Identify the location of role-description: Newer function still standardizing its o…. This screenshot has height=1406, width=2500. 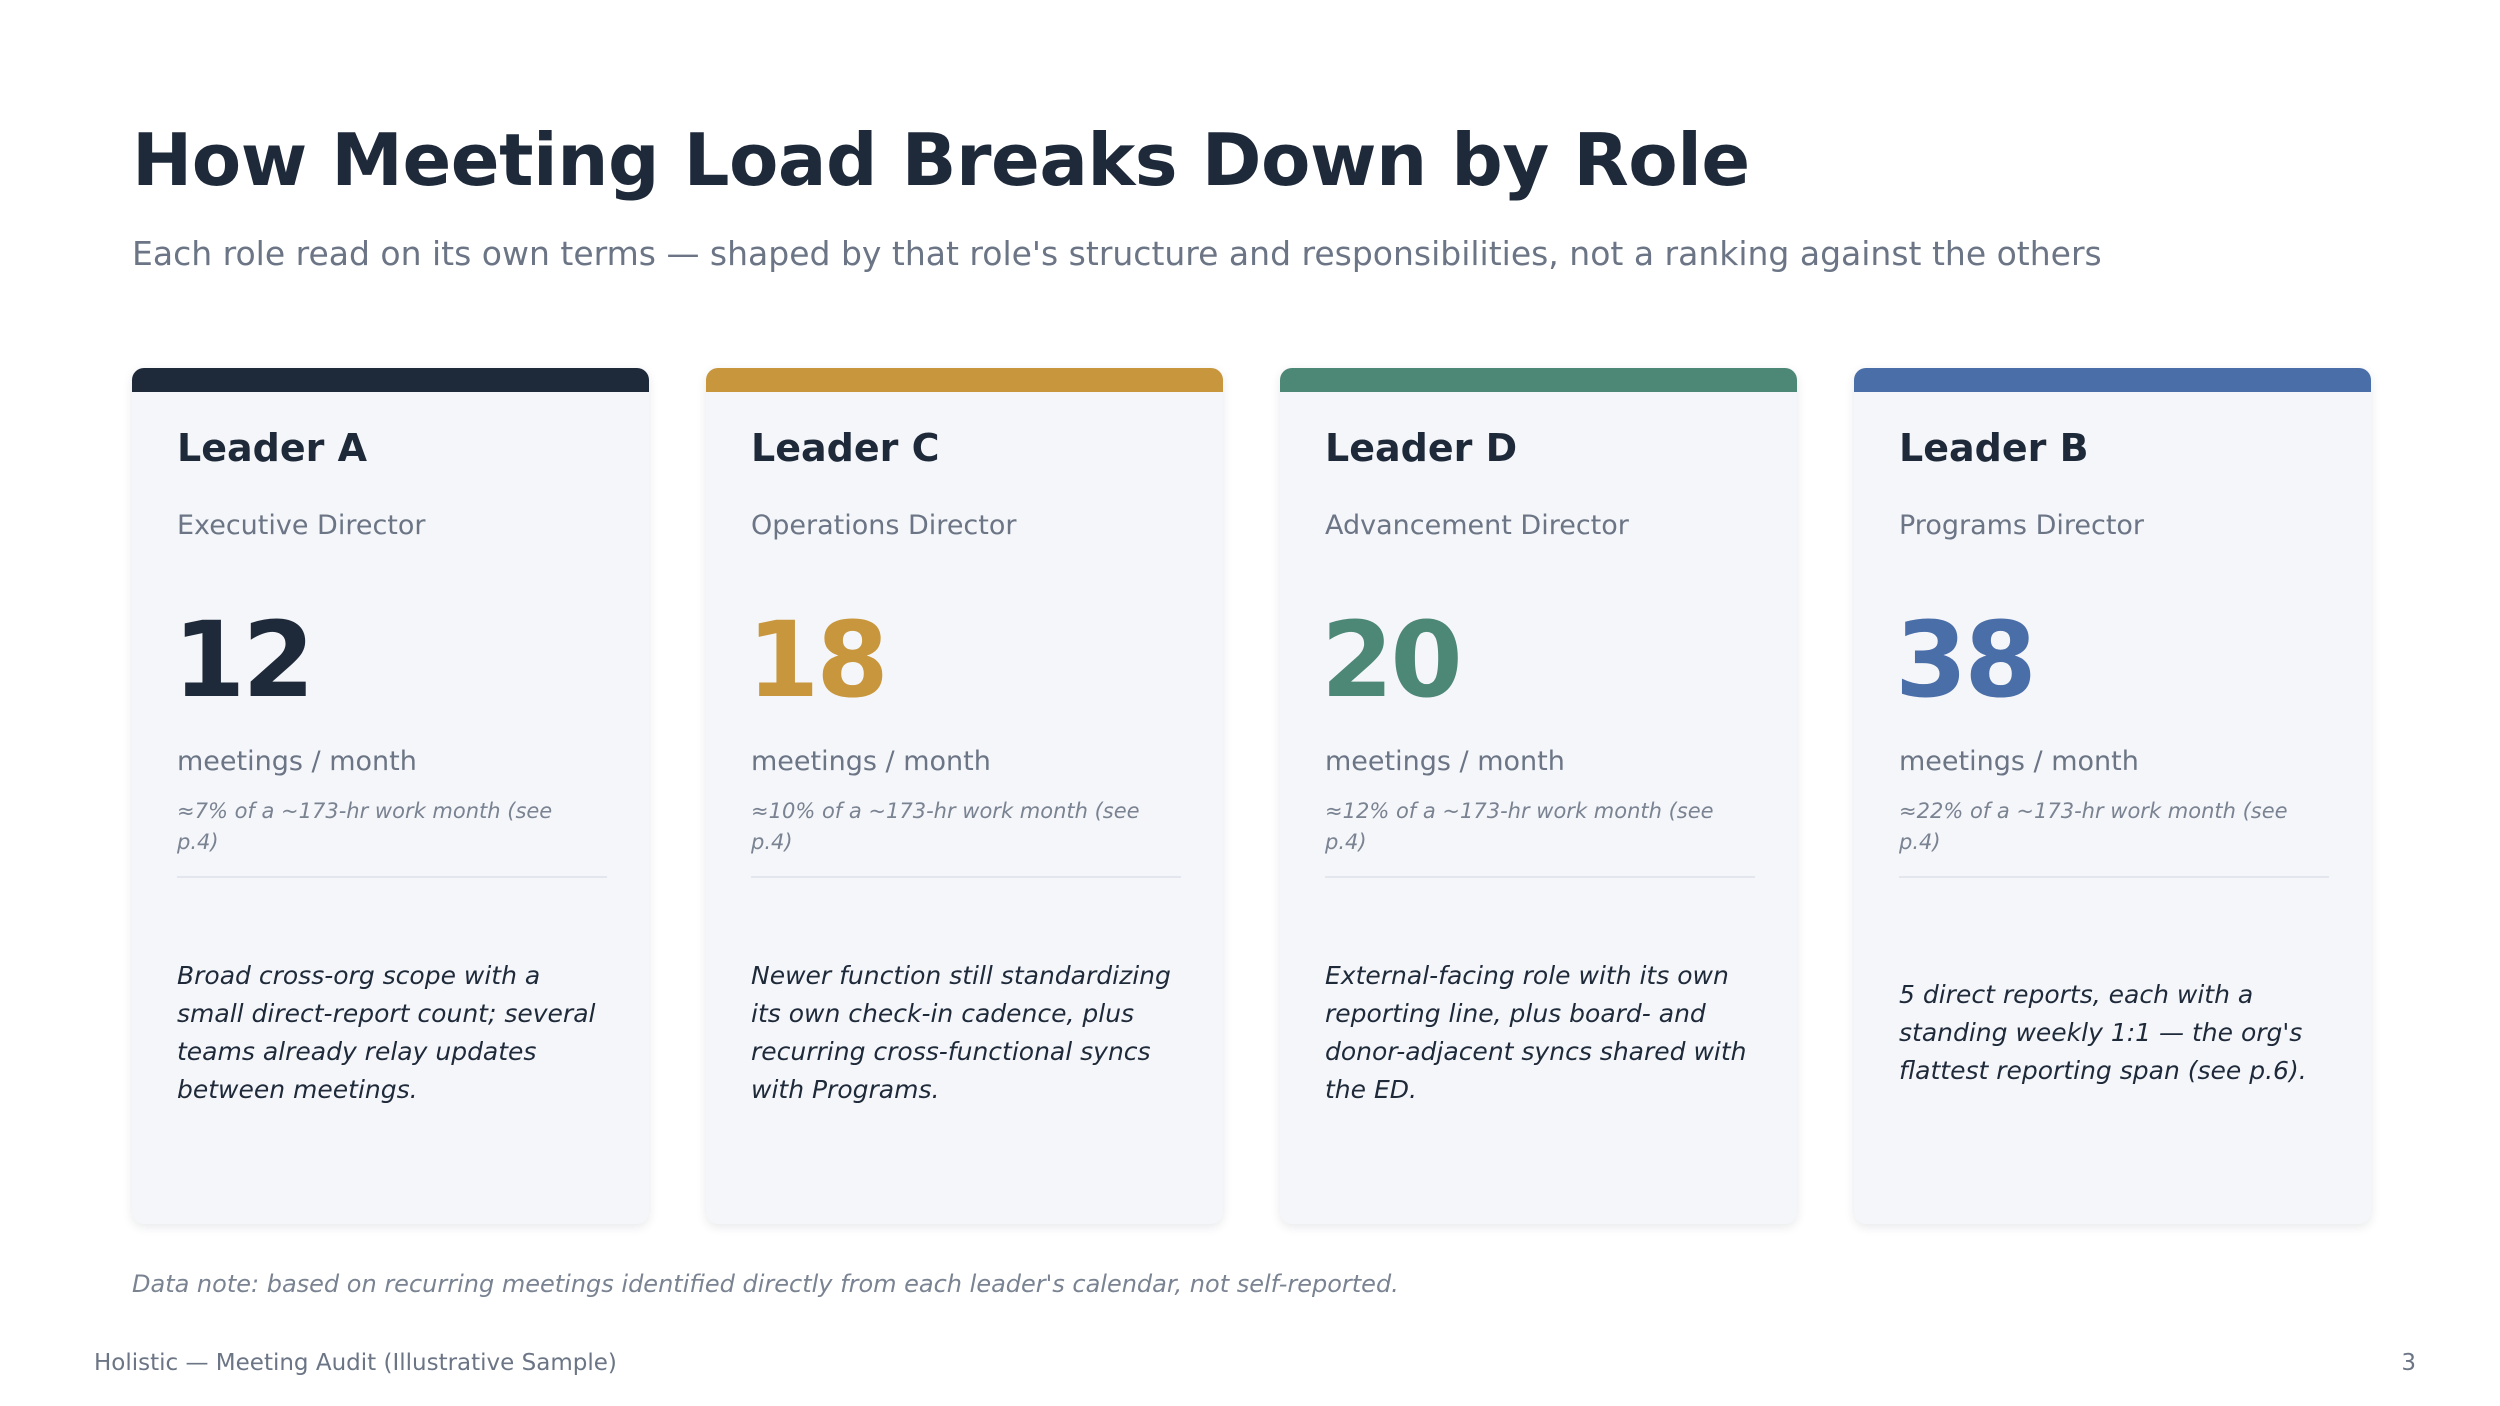
(961, 1032).